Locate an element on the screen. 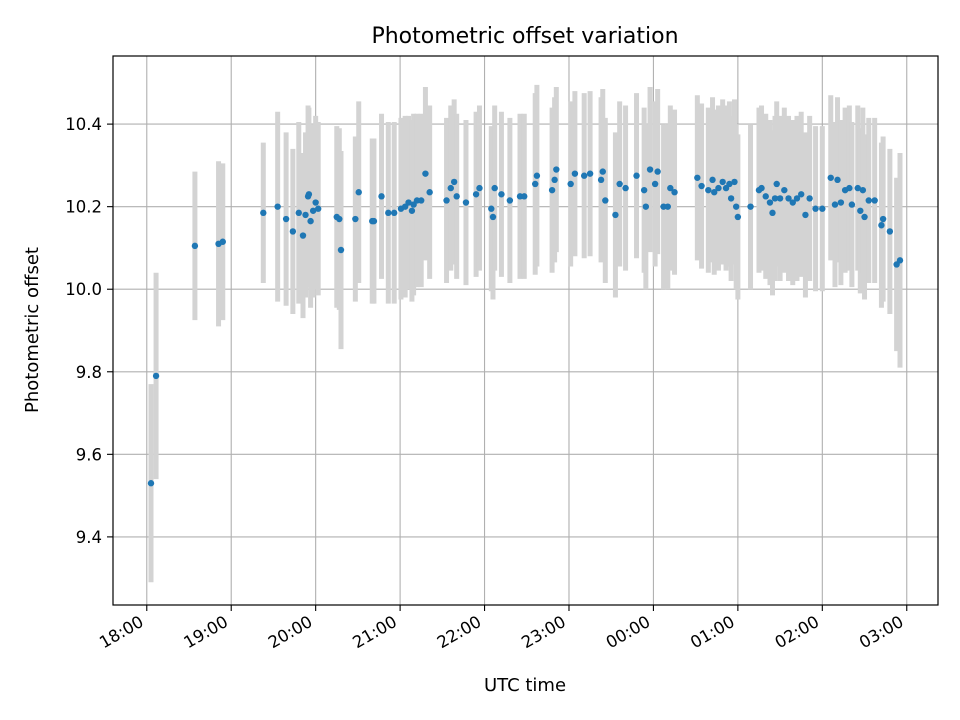 This screenshot has height=720, width=960. y-tick-label: 10.2 is located at coordinates (83, 207).